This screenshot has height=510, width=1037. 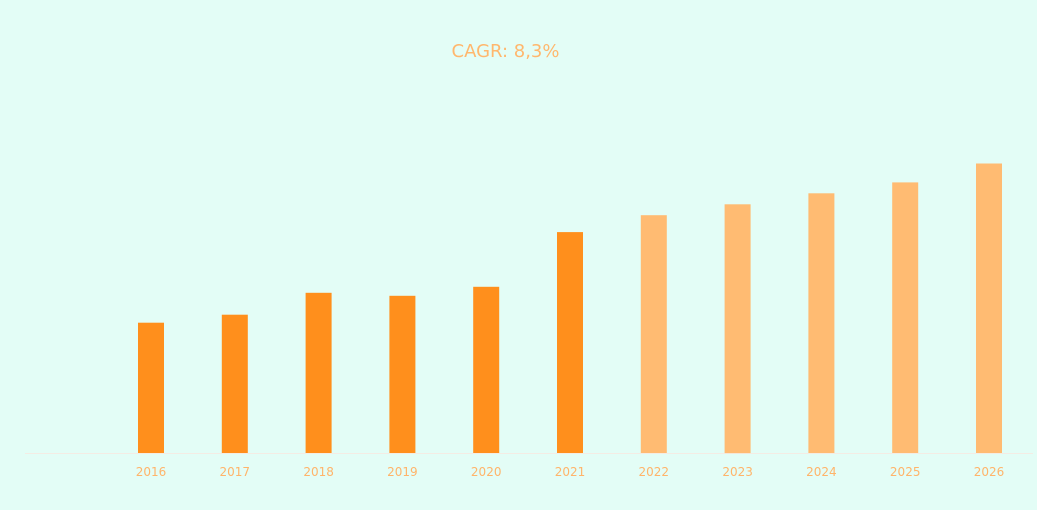 What do you see at coordinates (402, 472) in the screenshot?
I see `x-tick-label-2019: 2019` at bounding box center [402, 472].